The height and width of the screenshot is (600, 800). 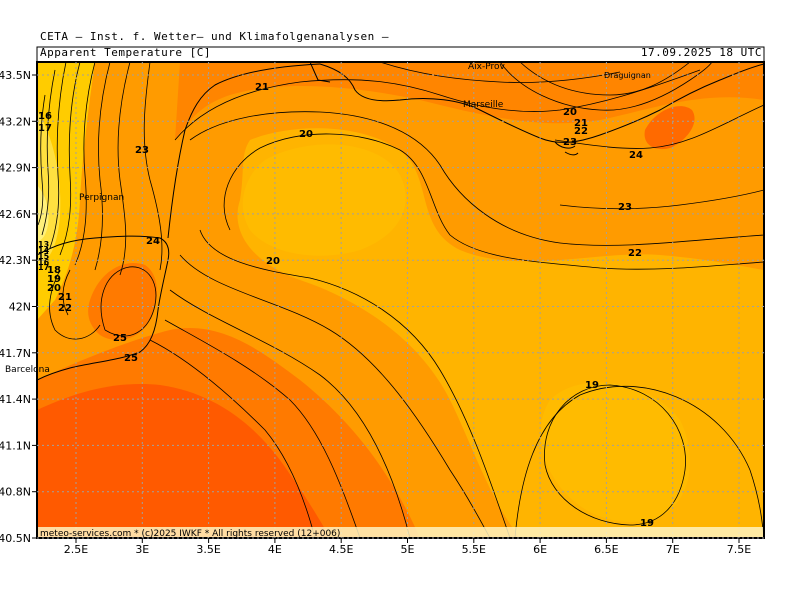 I want to click on y-tick-label: 41.4N, so click(x=15, y=399).